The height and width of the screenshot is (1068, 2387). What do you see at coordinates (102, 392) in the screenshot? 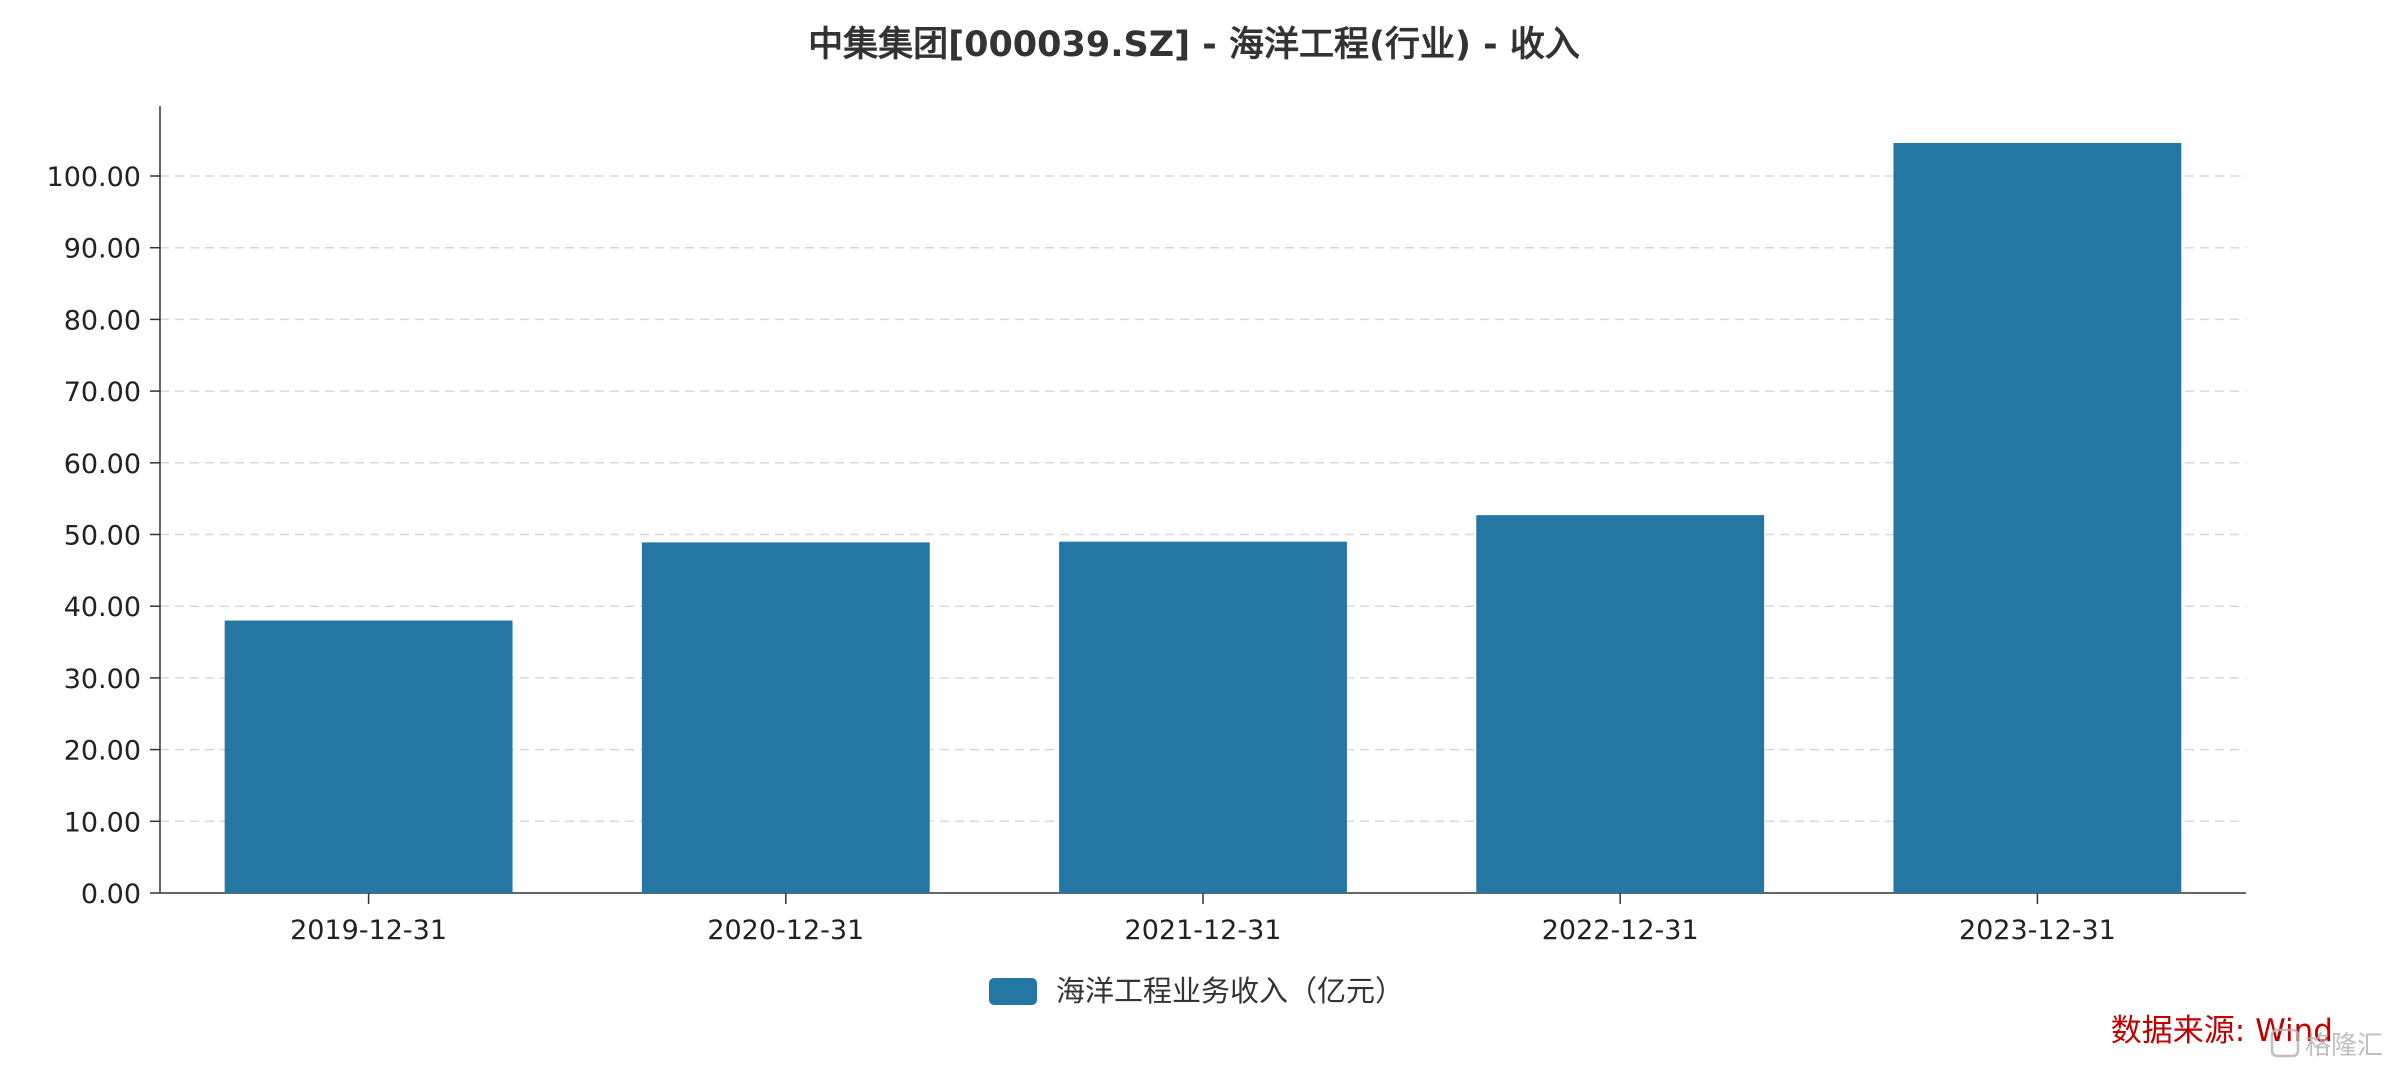
I see `y-tick-label: 70.00` at bounding box center [102, 392].